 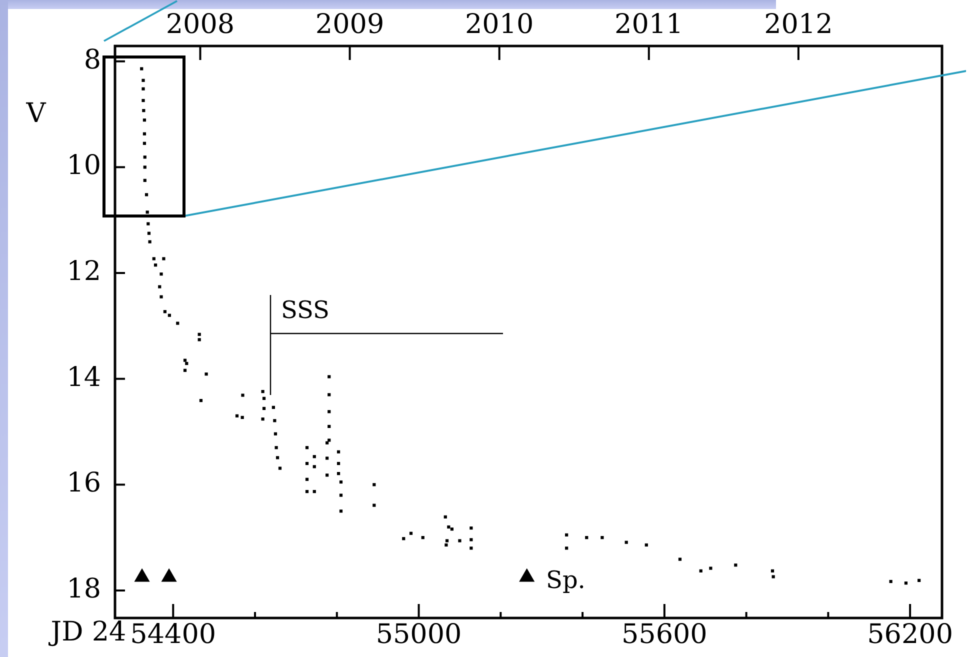 I want to click on x2-tick-label: 2010, so click(x=499, y=24).